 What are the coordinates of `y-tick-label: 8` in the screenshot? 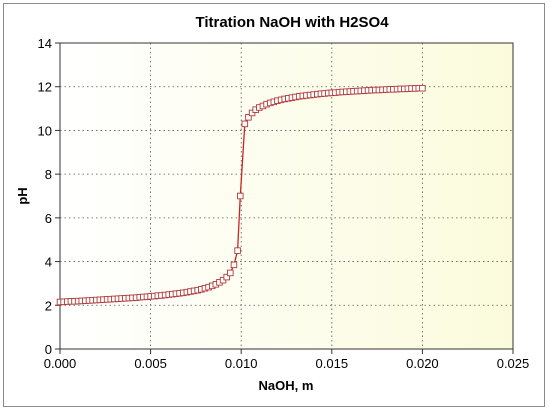 It's located at (48, 174).